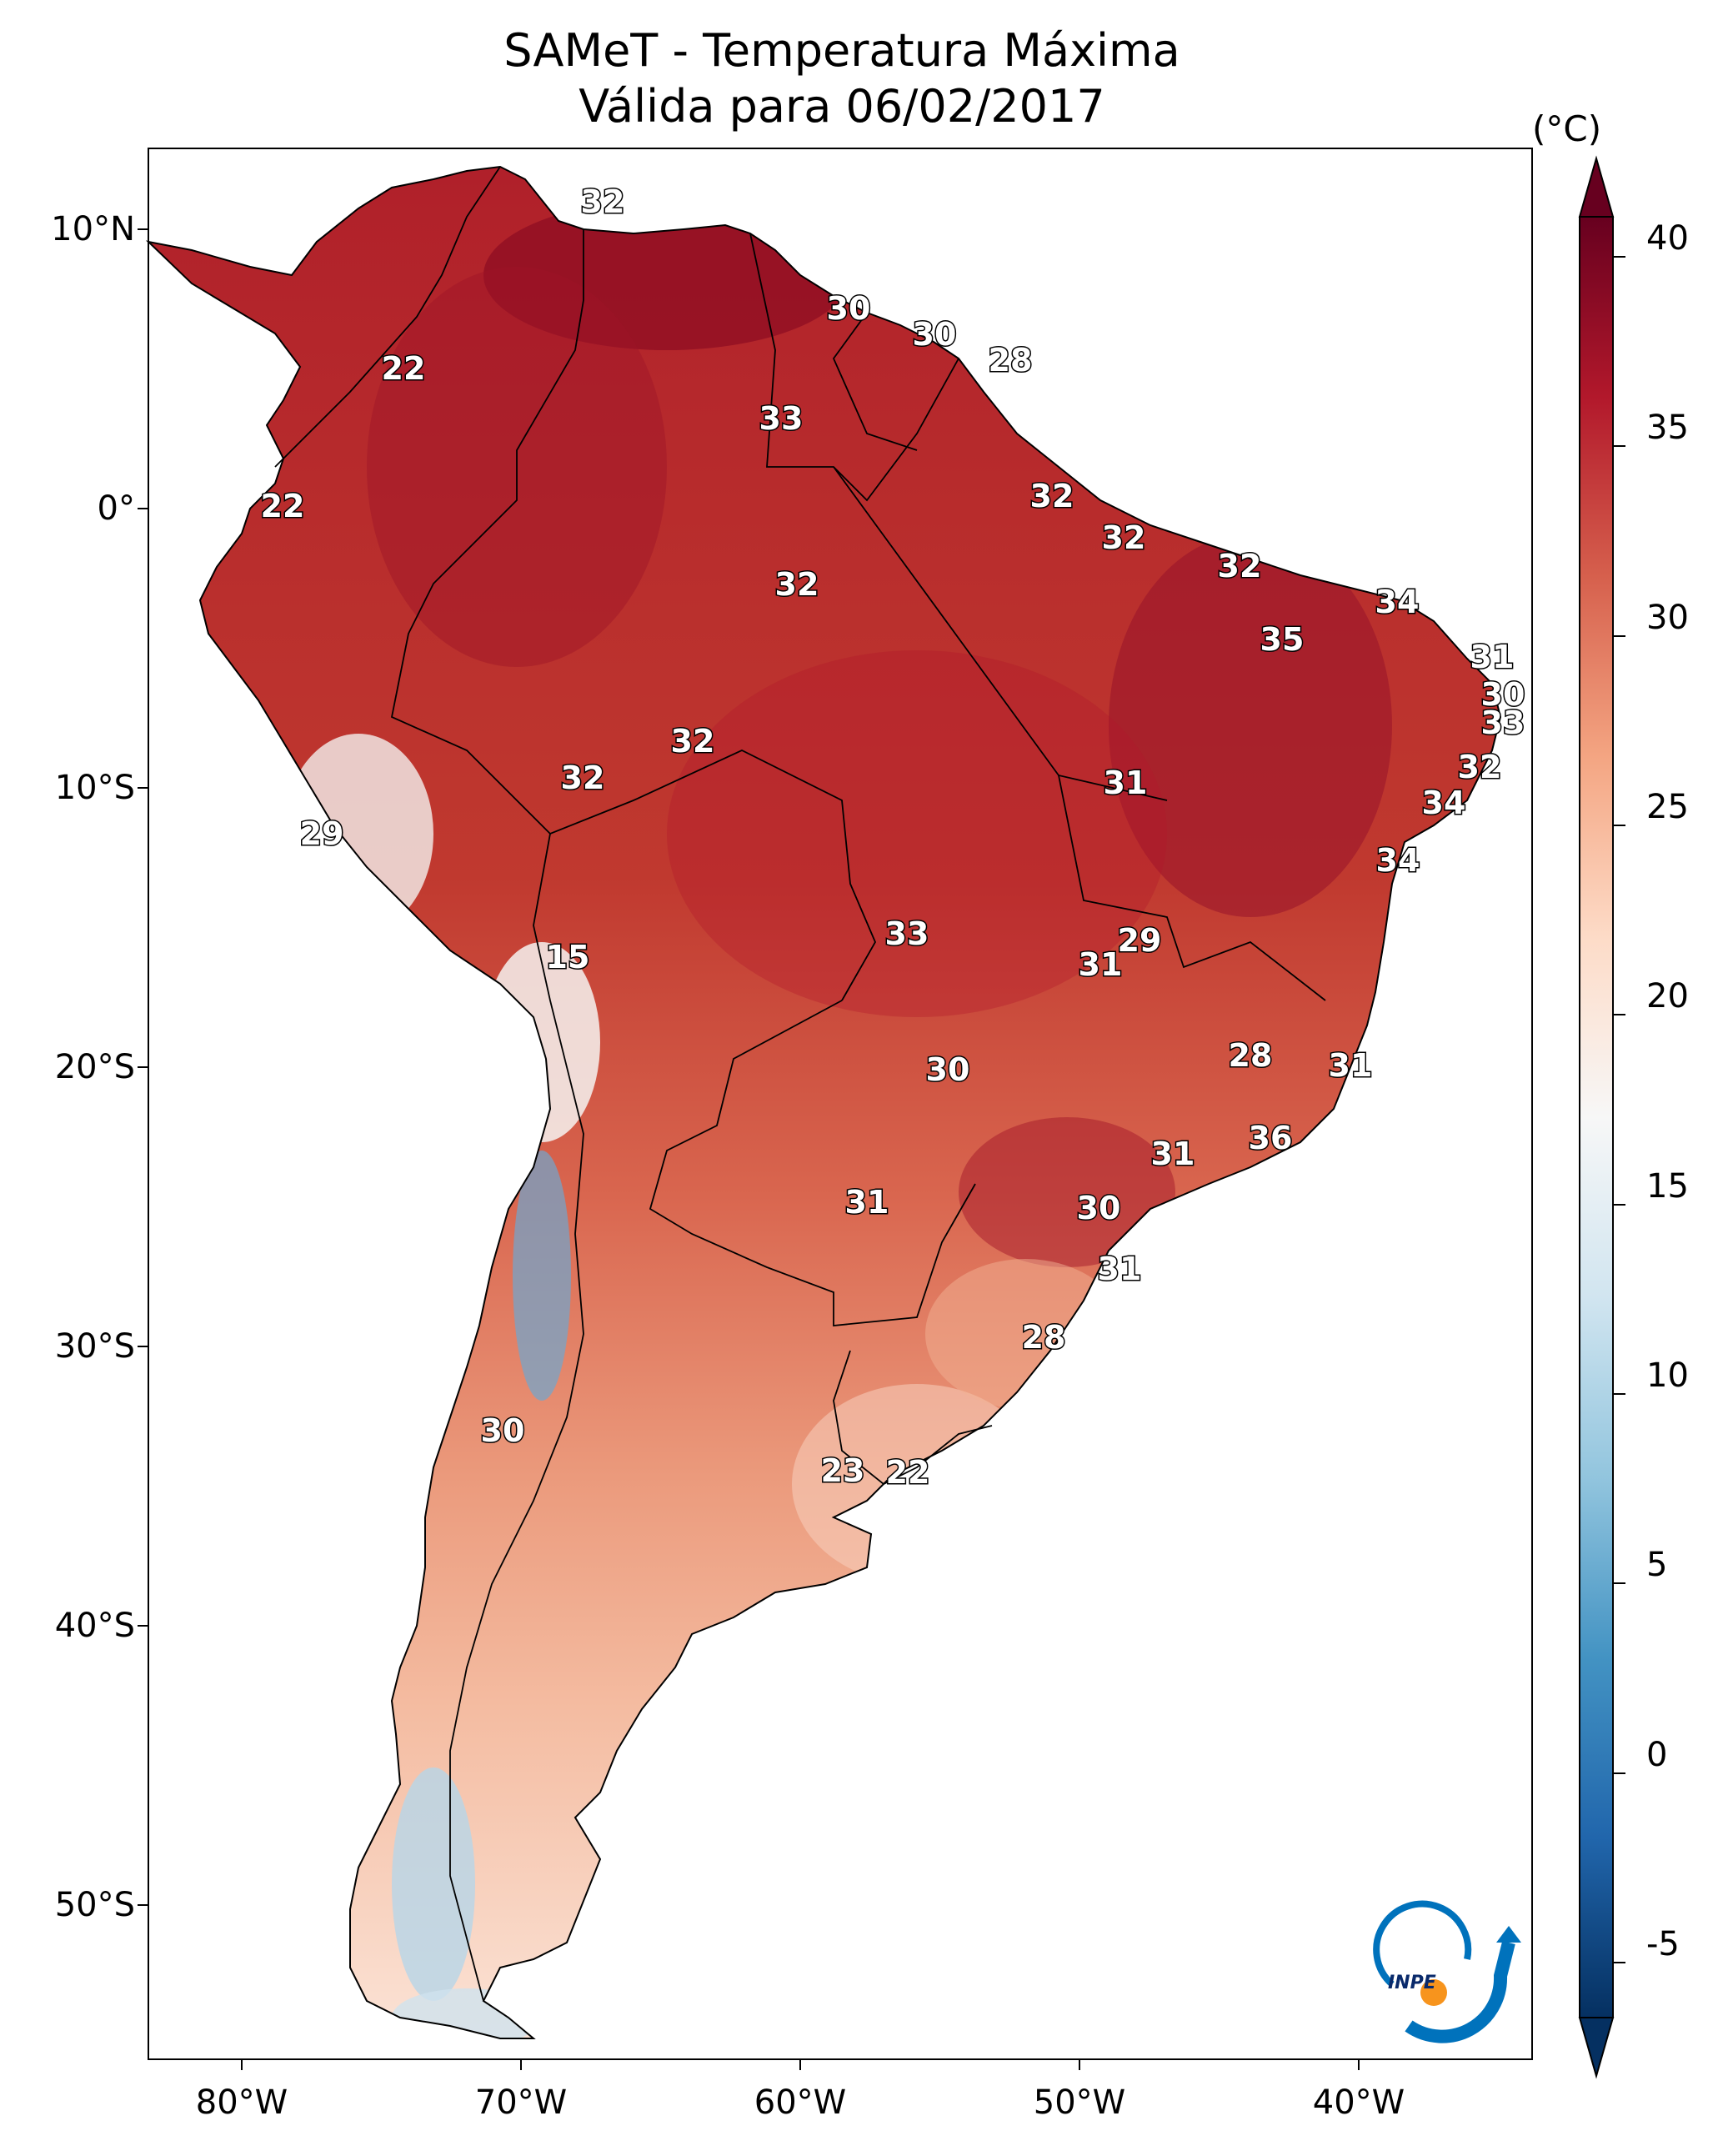  I want to click on logo-arrow-icon, so click(1508, 1934).